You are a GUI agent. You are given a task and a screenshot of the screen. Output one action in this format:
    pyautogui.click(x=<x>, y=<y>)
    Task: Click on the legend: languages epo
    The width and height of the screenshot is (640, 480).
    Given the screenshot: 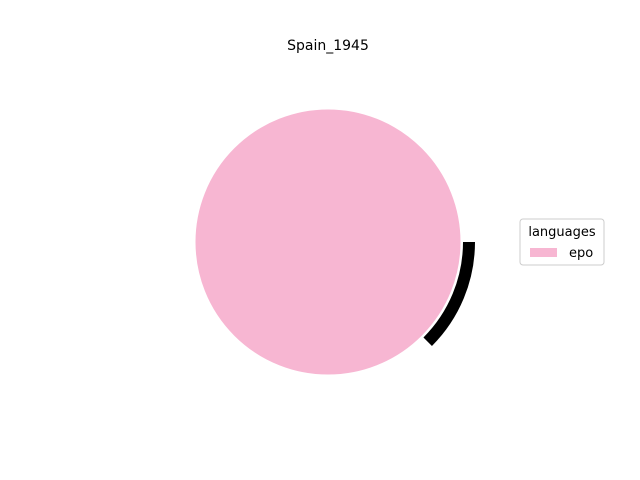 What is the action you would take?
    pyautogui.click(x=562, y=242)
    